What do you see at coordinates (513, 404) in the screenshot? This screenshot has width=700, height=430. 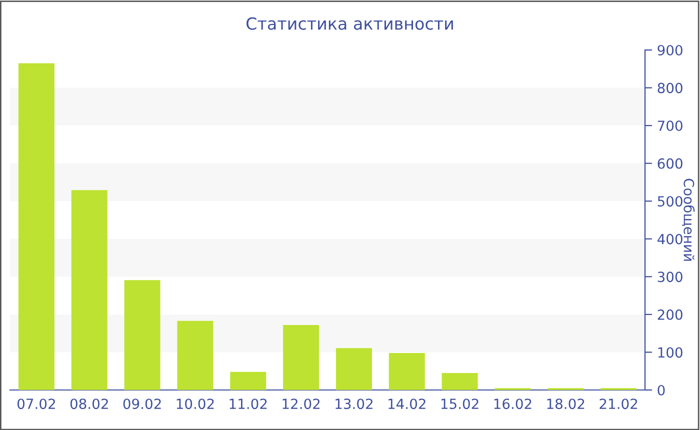 I see `x-tick-label: 16.02` at bounding box center [513, 404].